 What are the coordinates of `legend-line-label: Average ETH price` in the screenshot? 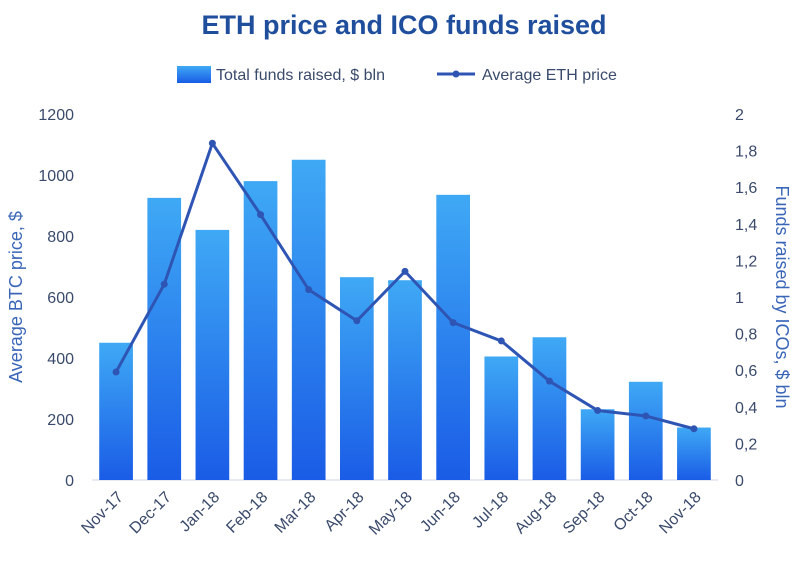 It's located at (549, 75).